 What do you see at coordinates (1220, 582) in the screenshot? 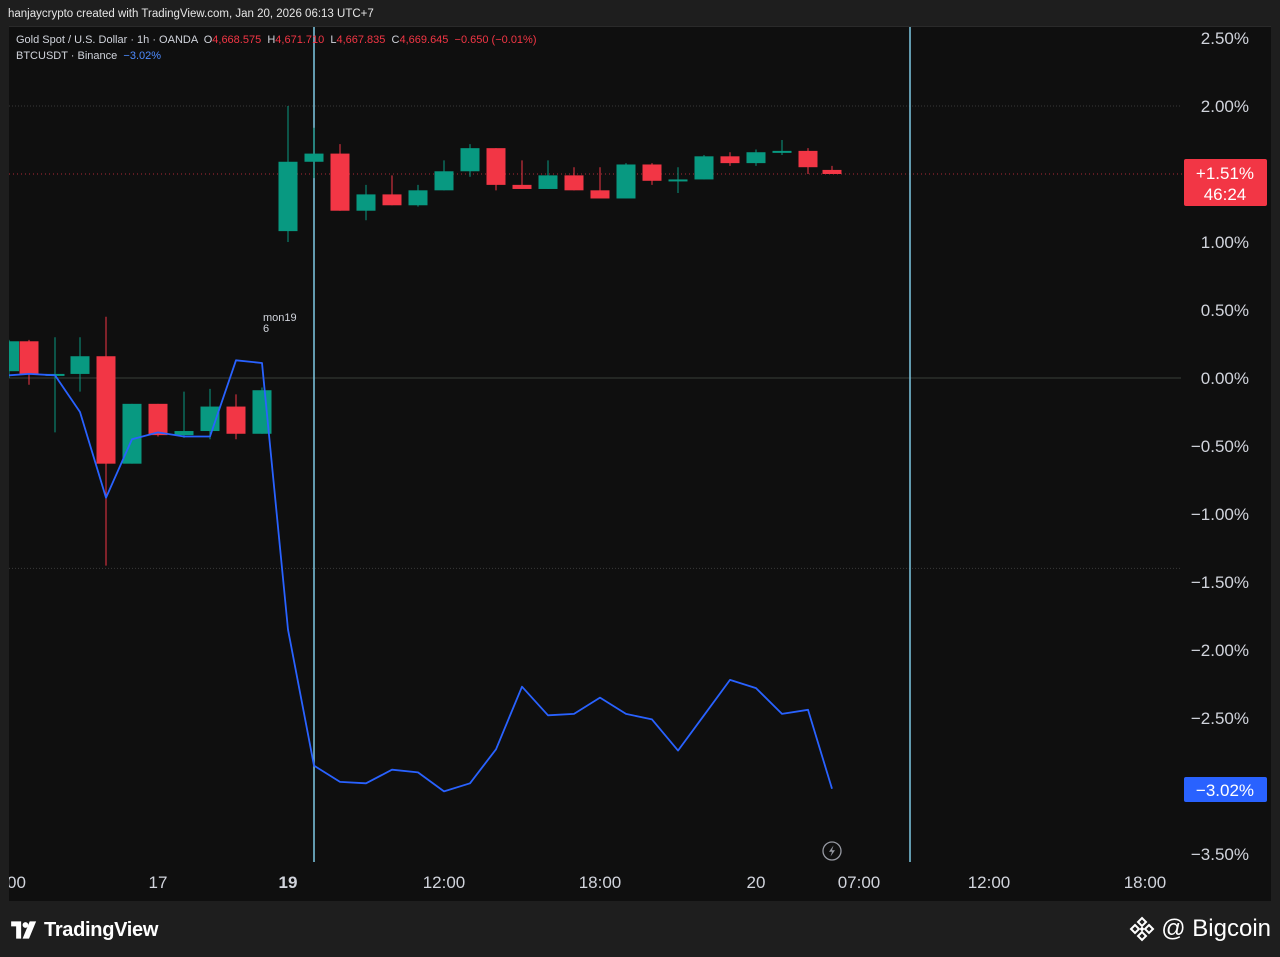
I see `y-tick-label: −1.50%` at bounding box center [1220, 582].